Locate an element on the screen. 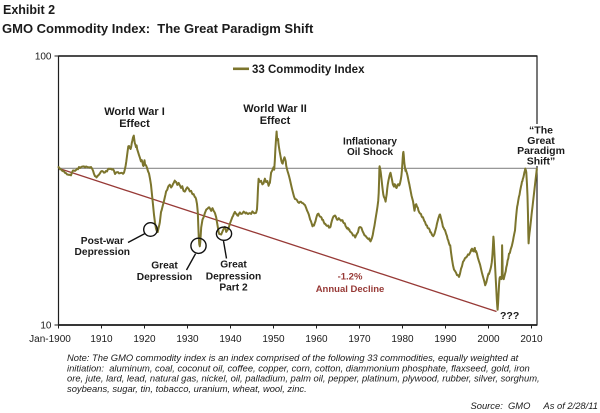 Image resolution: width=600 pixels, height=413 pixels. svg-text: 1980 is located at coordinates (402, 339).